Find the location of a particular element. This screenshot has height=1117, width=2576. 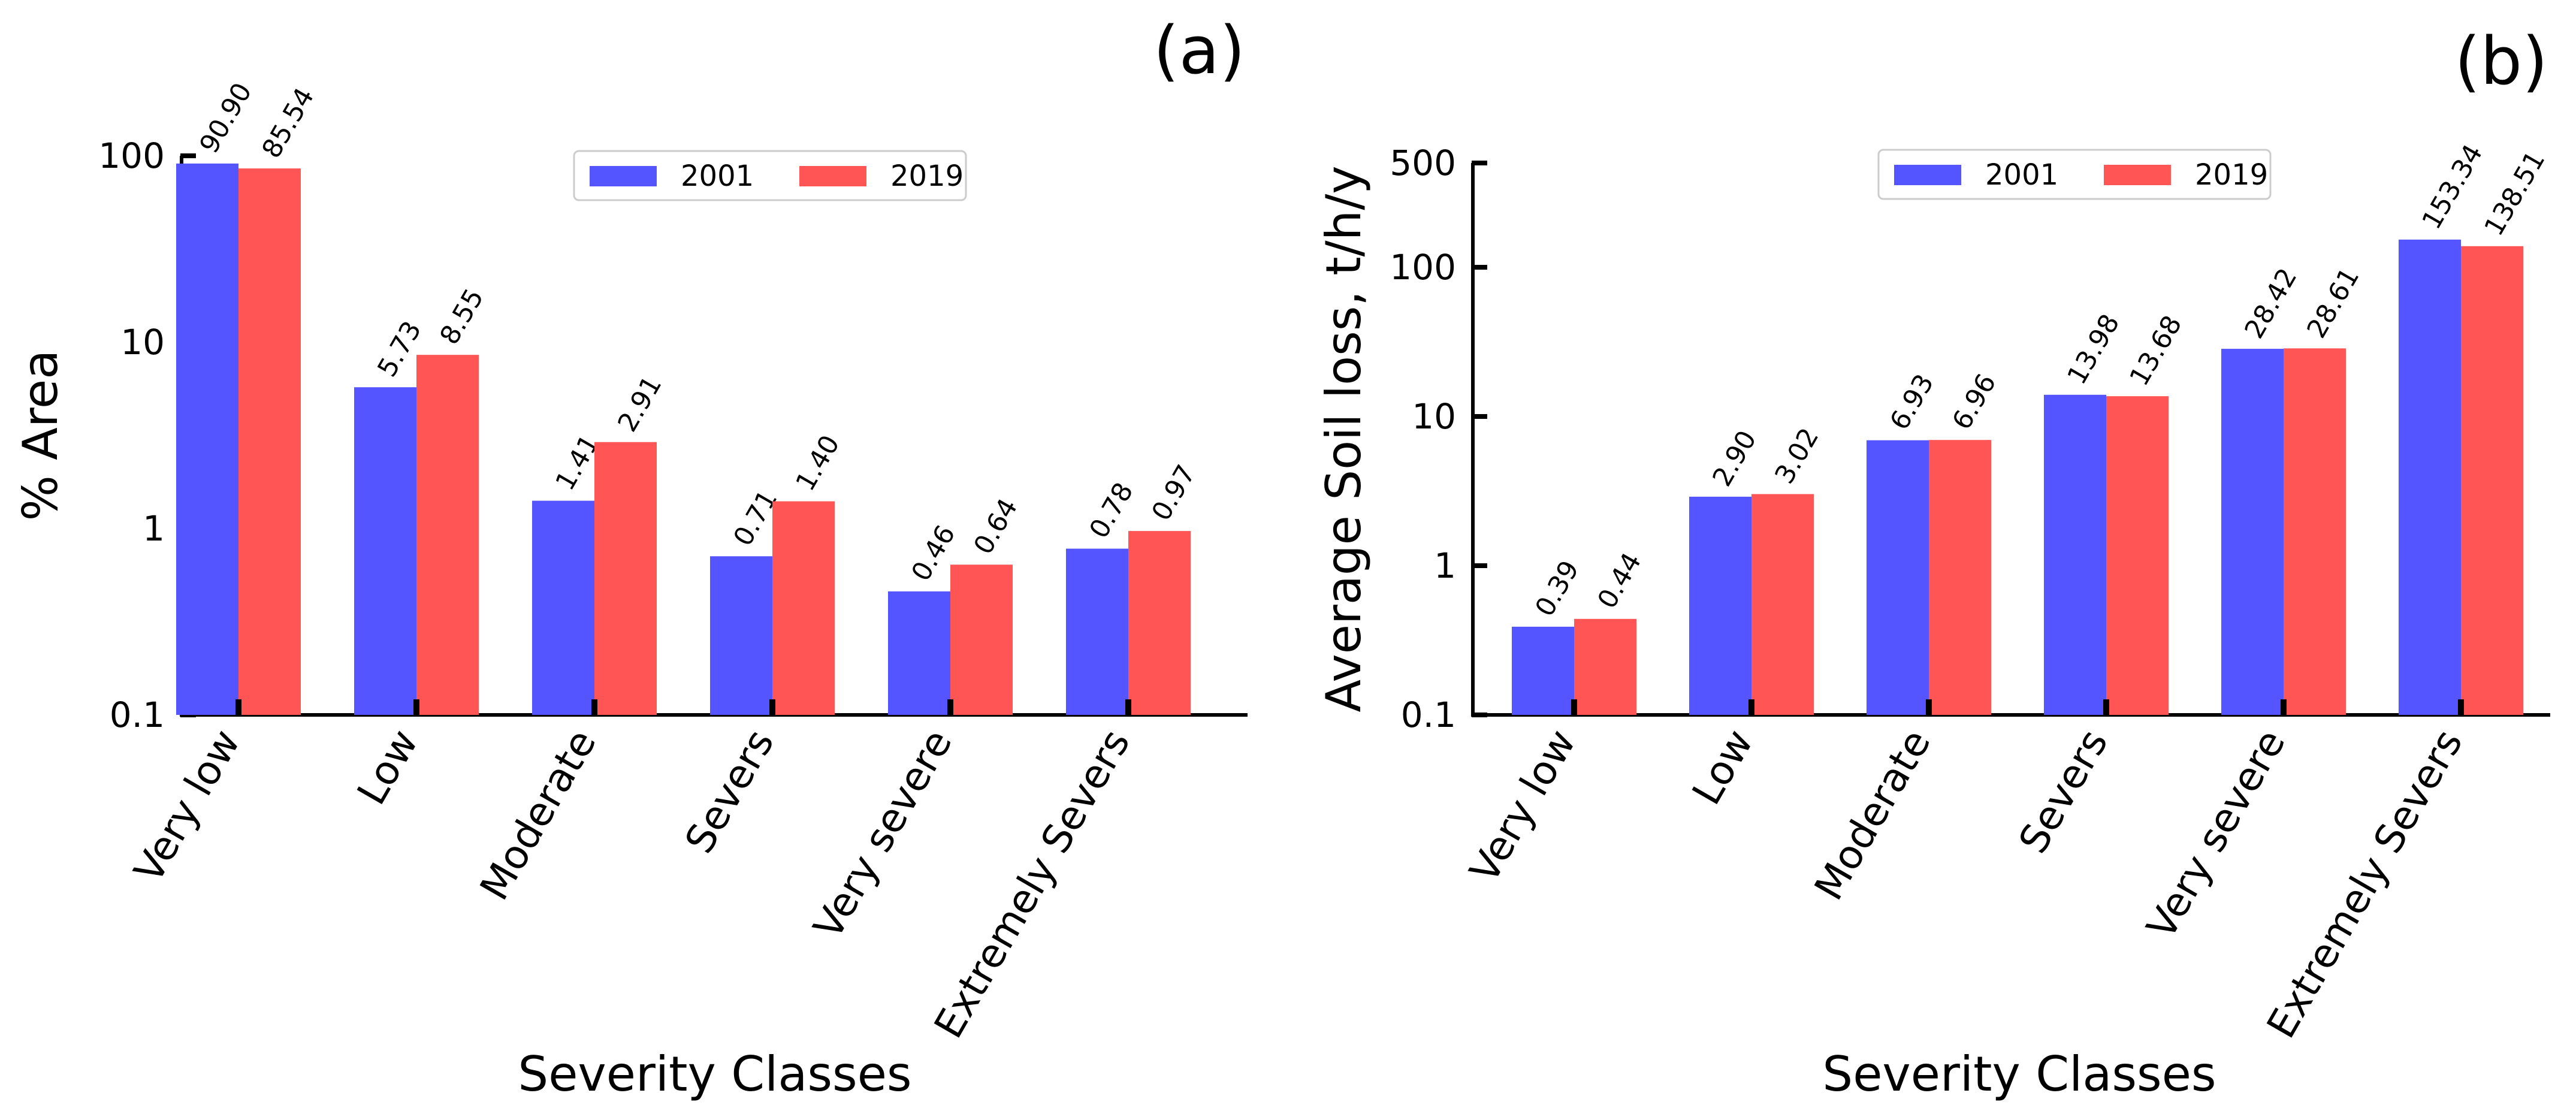

chart2-bar-very-severe-2019 is located at coordinates (2315, 532).